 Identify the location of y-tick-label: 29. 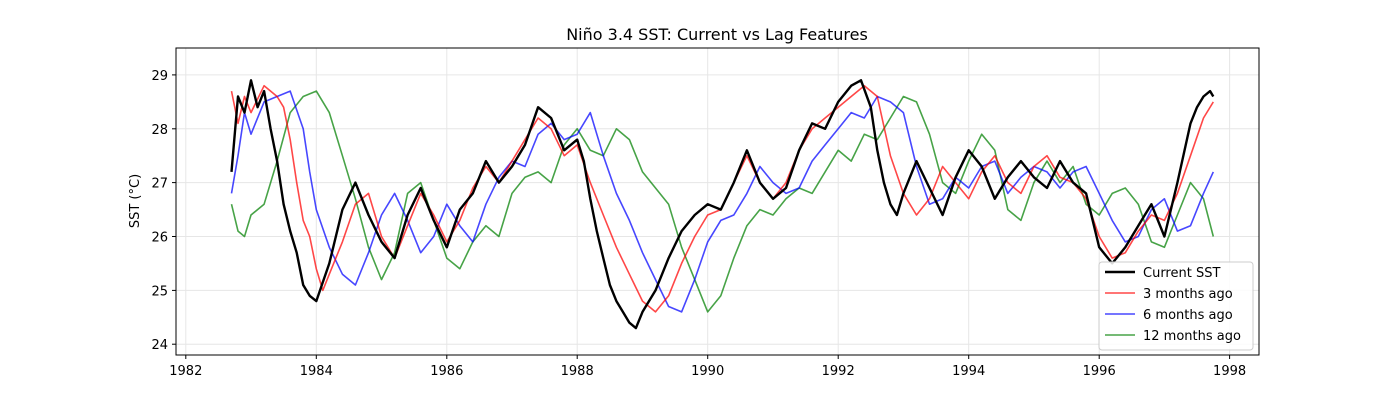
(159, 76).